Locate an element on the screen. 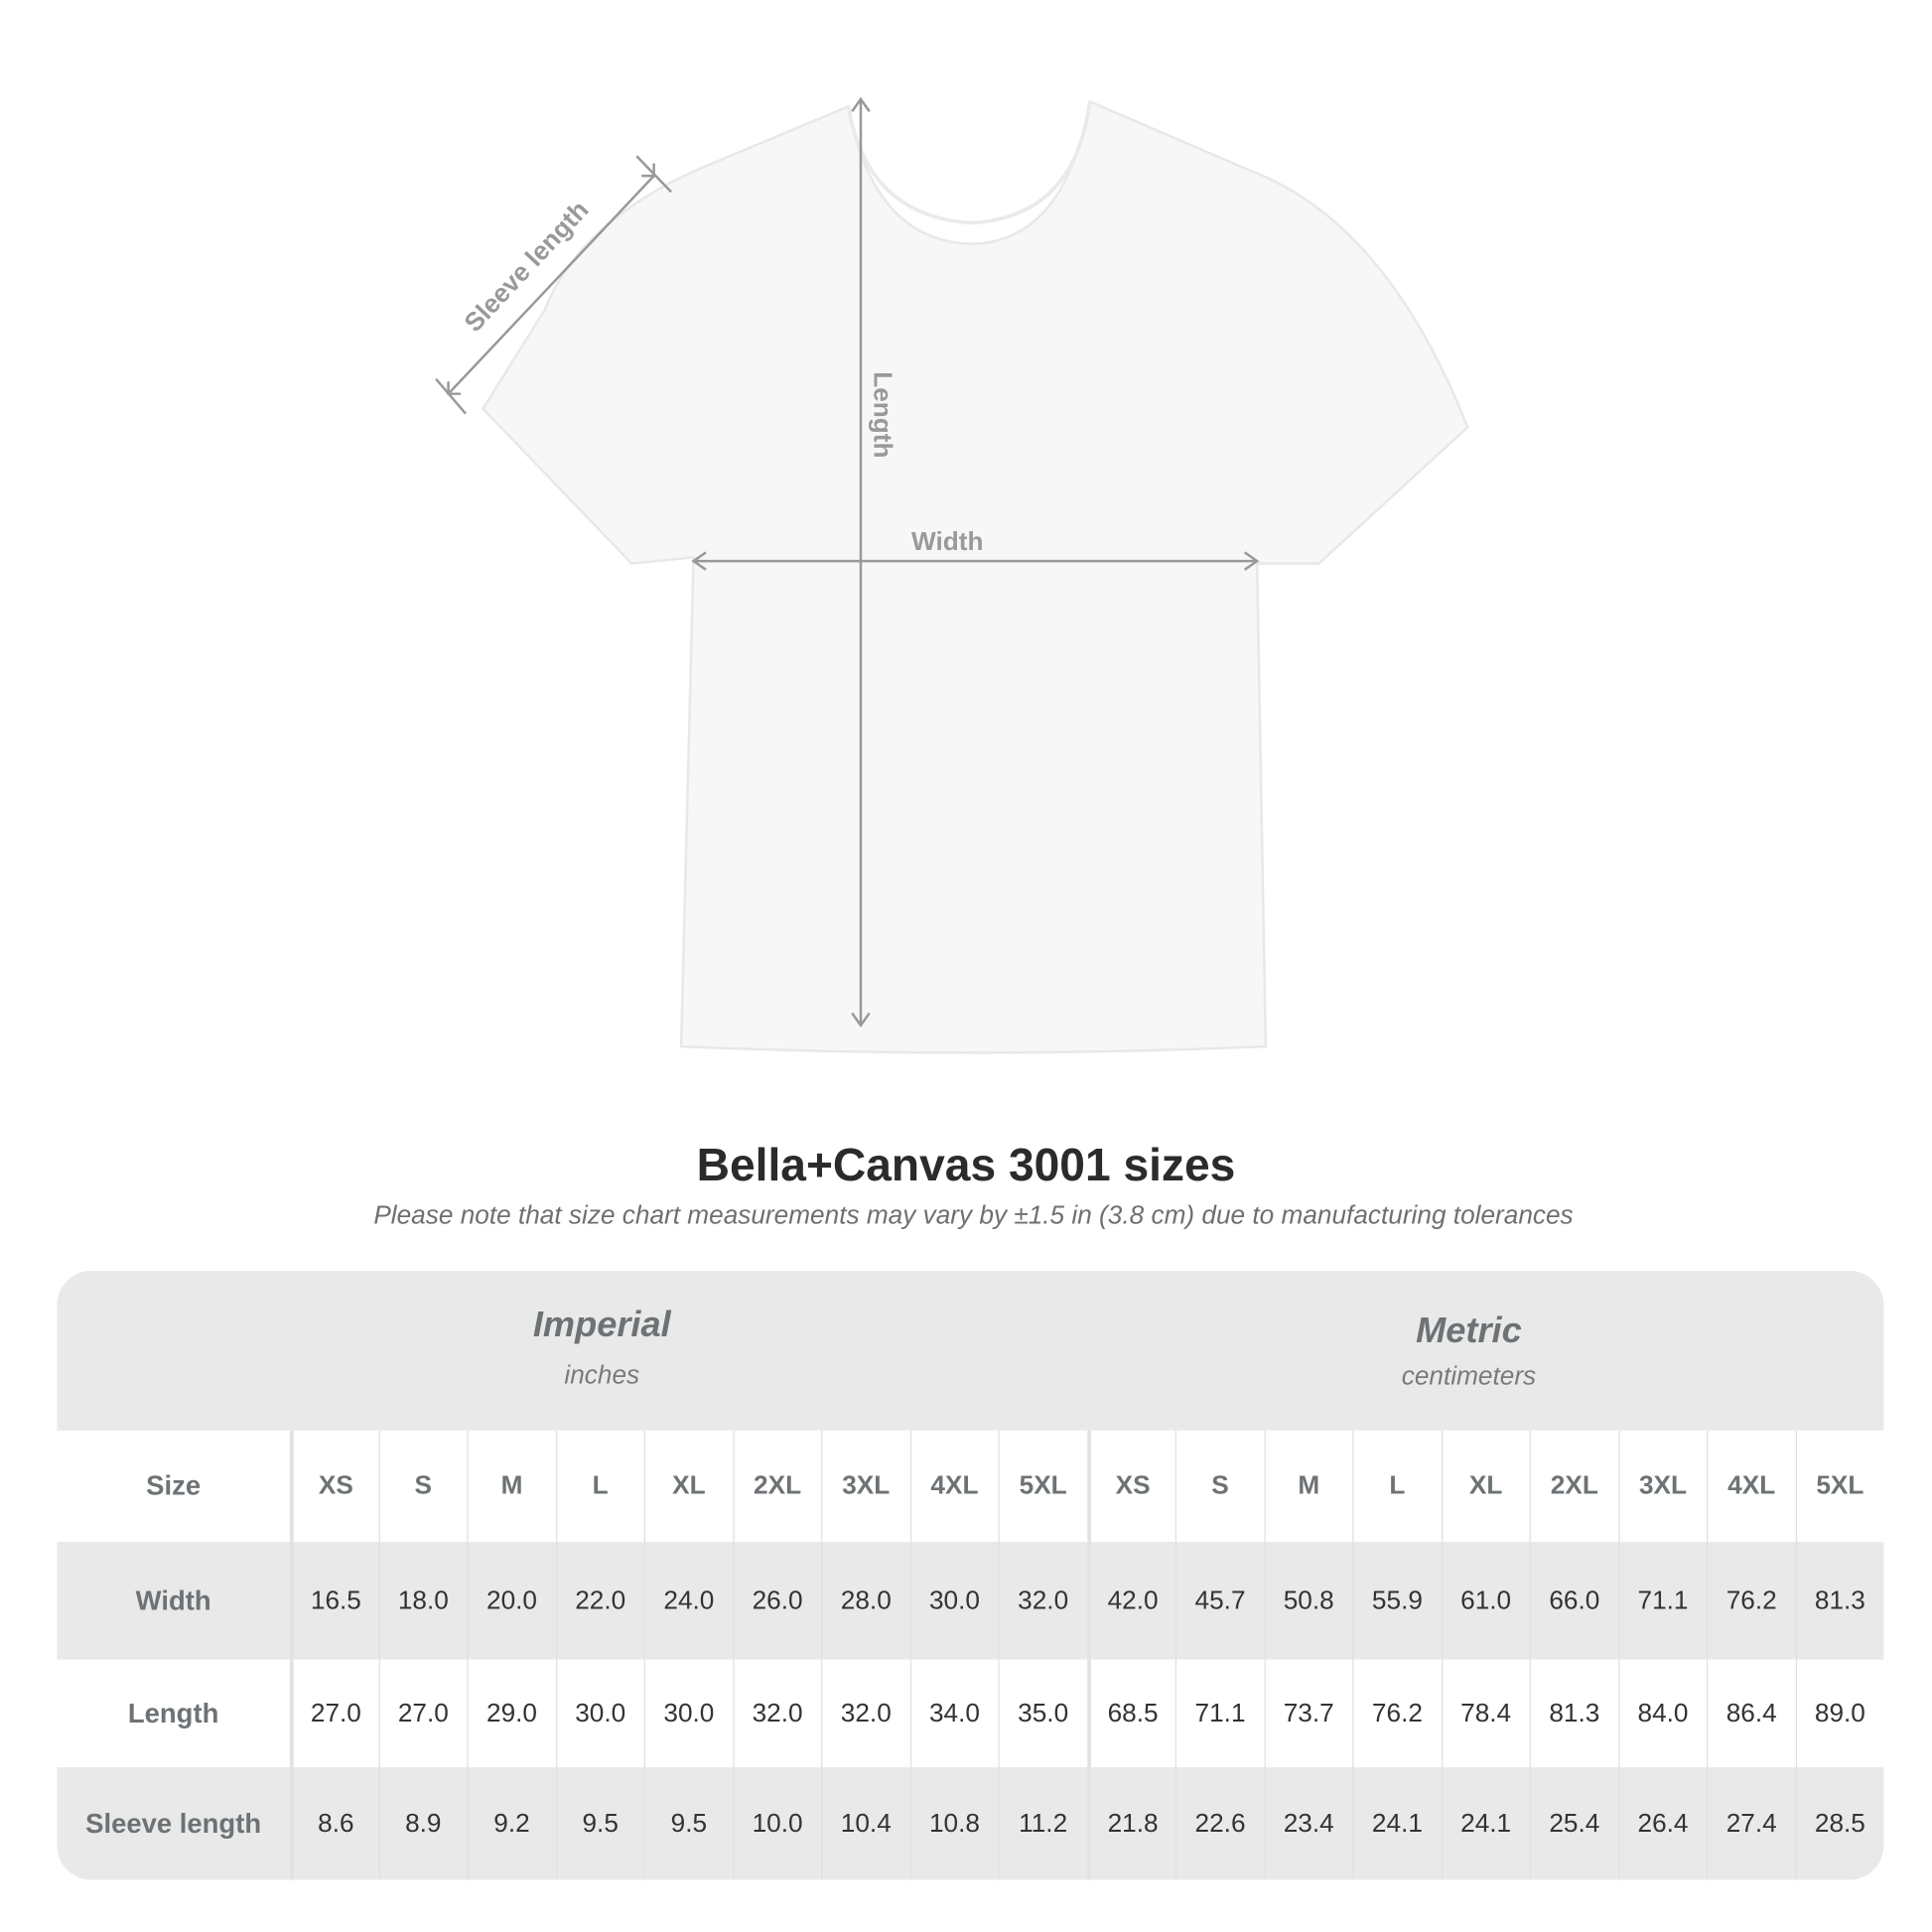 The width and height of the screenshot is (1932, 1932). table-cell: 10.0 is located at coordinates (776, 1823).